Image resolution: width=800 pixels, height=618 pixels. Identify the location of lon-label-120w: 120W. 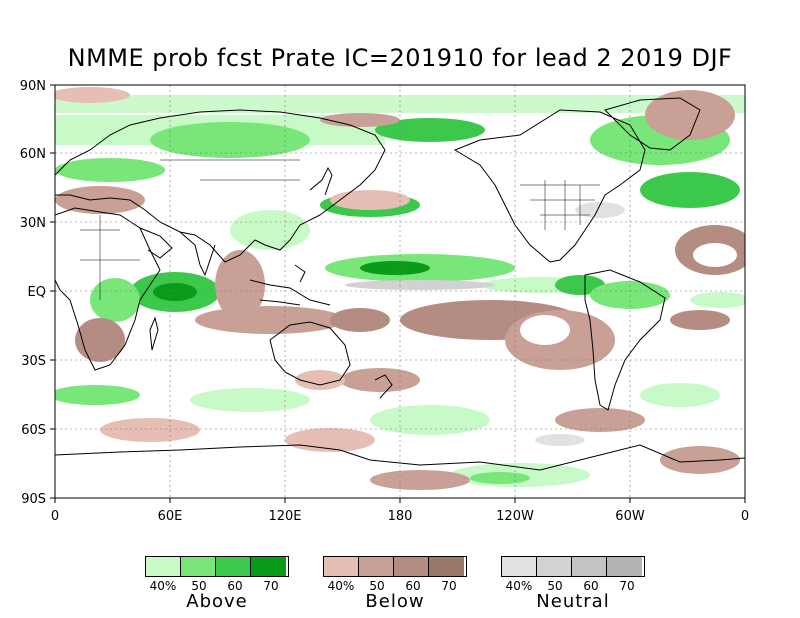
(515, 516).